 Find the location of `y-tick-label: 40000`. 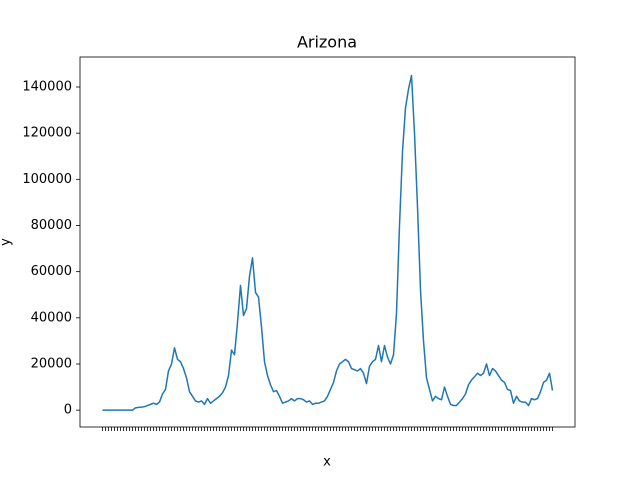

y-tick-label: 40000 is located at coordinates (51, 317).